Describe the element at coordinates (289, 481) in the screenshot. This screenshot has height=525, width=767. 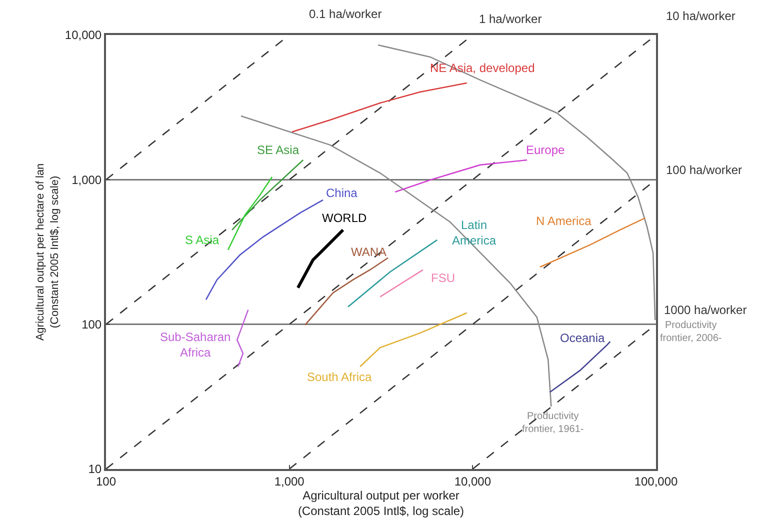
I see `x-tick-label: 1,000` at that location.